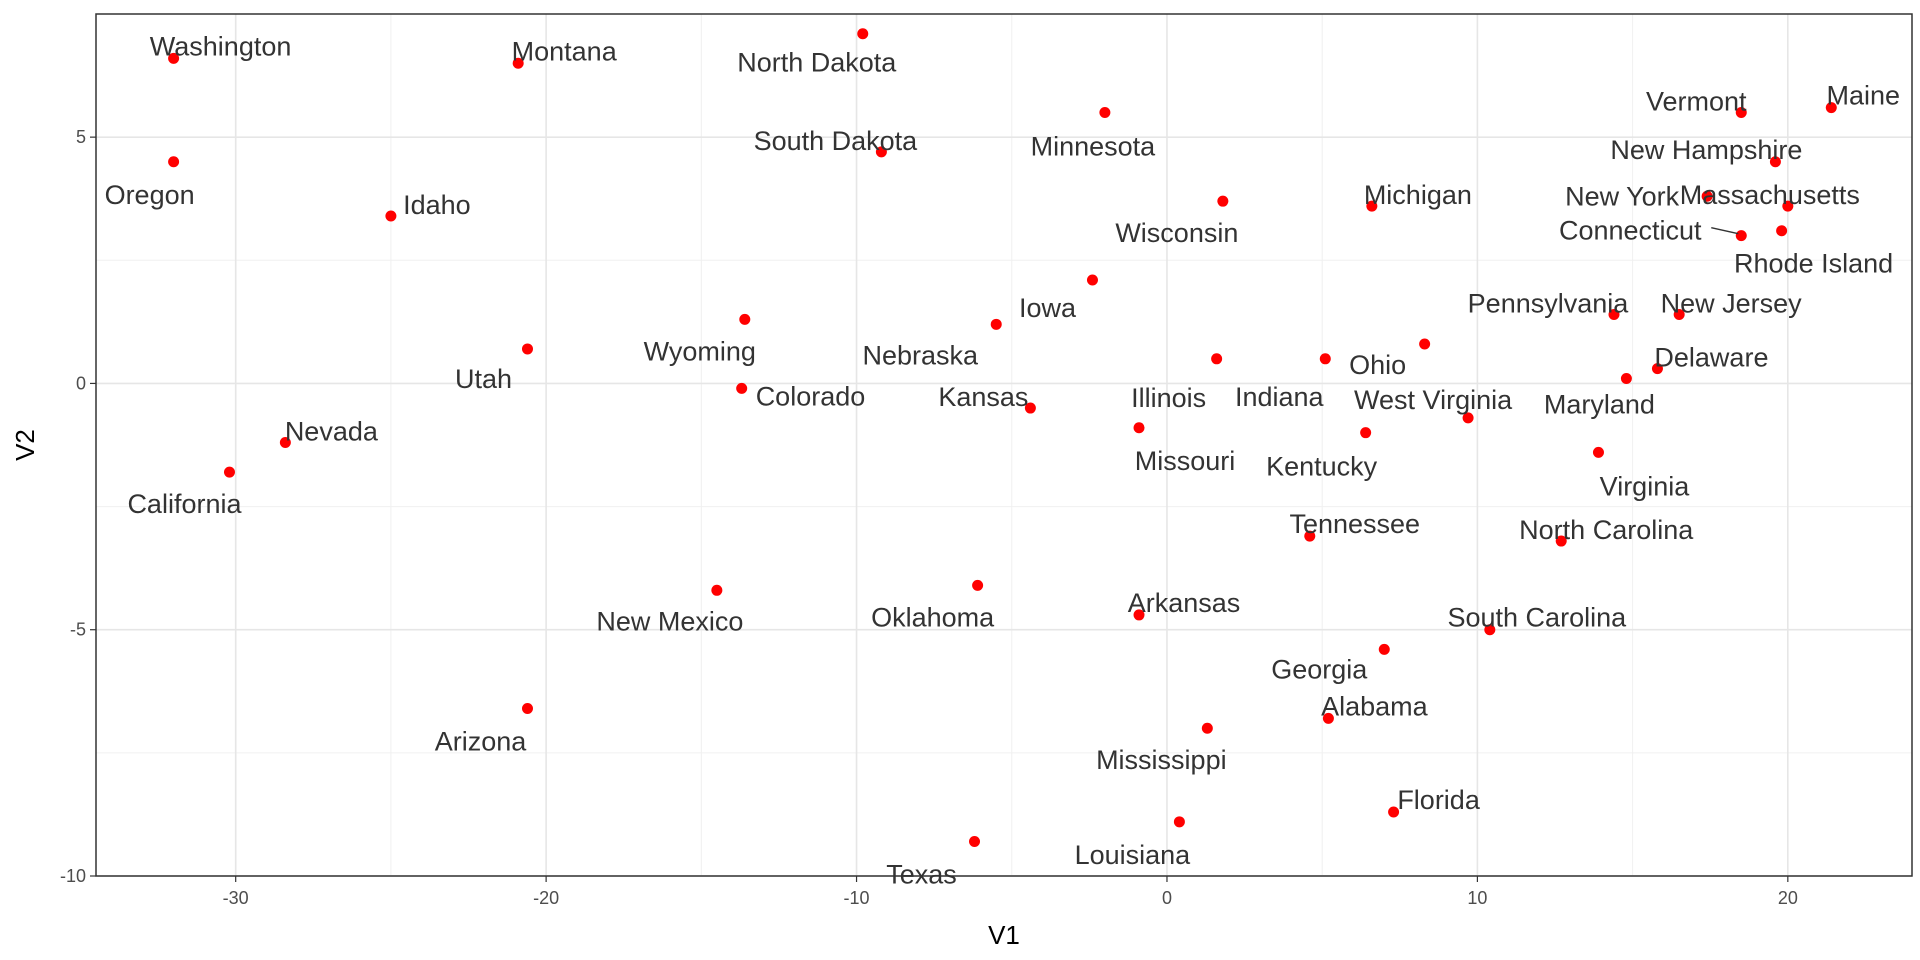 Image resolution: width=1920 pixels, height=960 pixels. I want to click on point-new-mexico, so click(717, 590).